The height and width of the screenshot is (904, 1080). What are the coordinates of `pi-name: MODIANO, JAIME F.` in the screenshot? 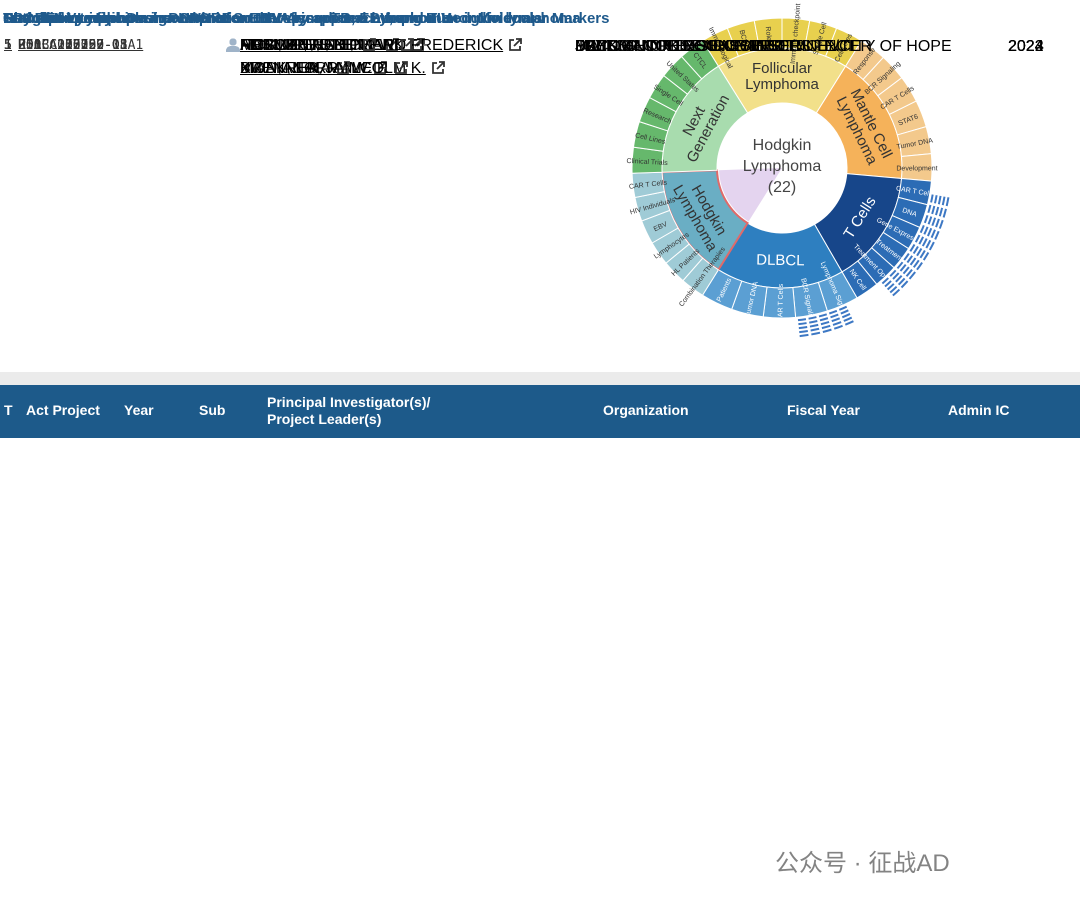 It's located at (315, 68).